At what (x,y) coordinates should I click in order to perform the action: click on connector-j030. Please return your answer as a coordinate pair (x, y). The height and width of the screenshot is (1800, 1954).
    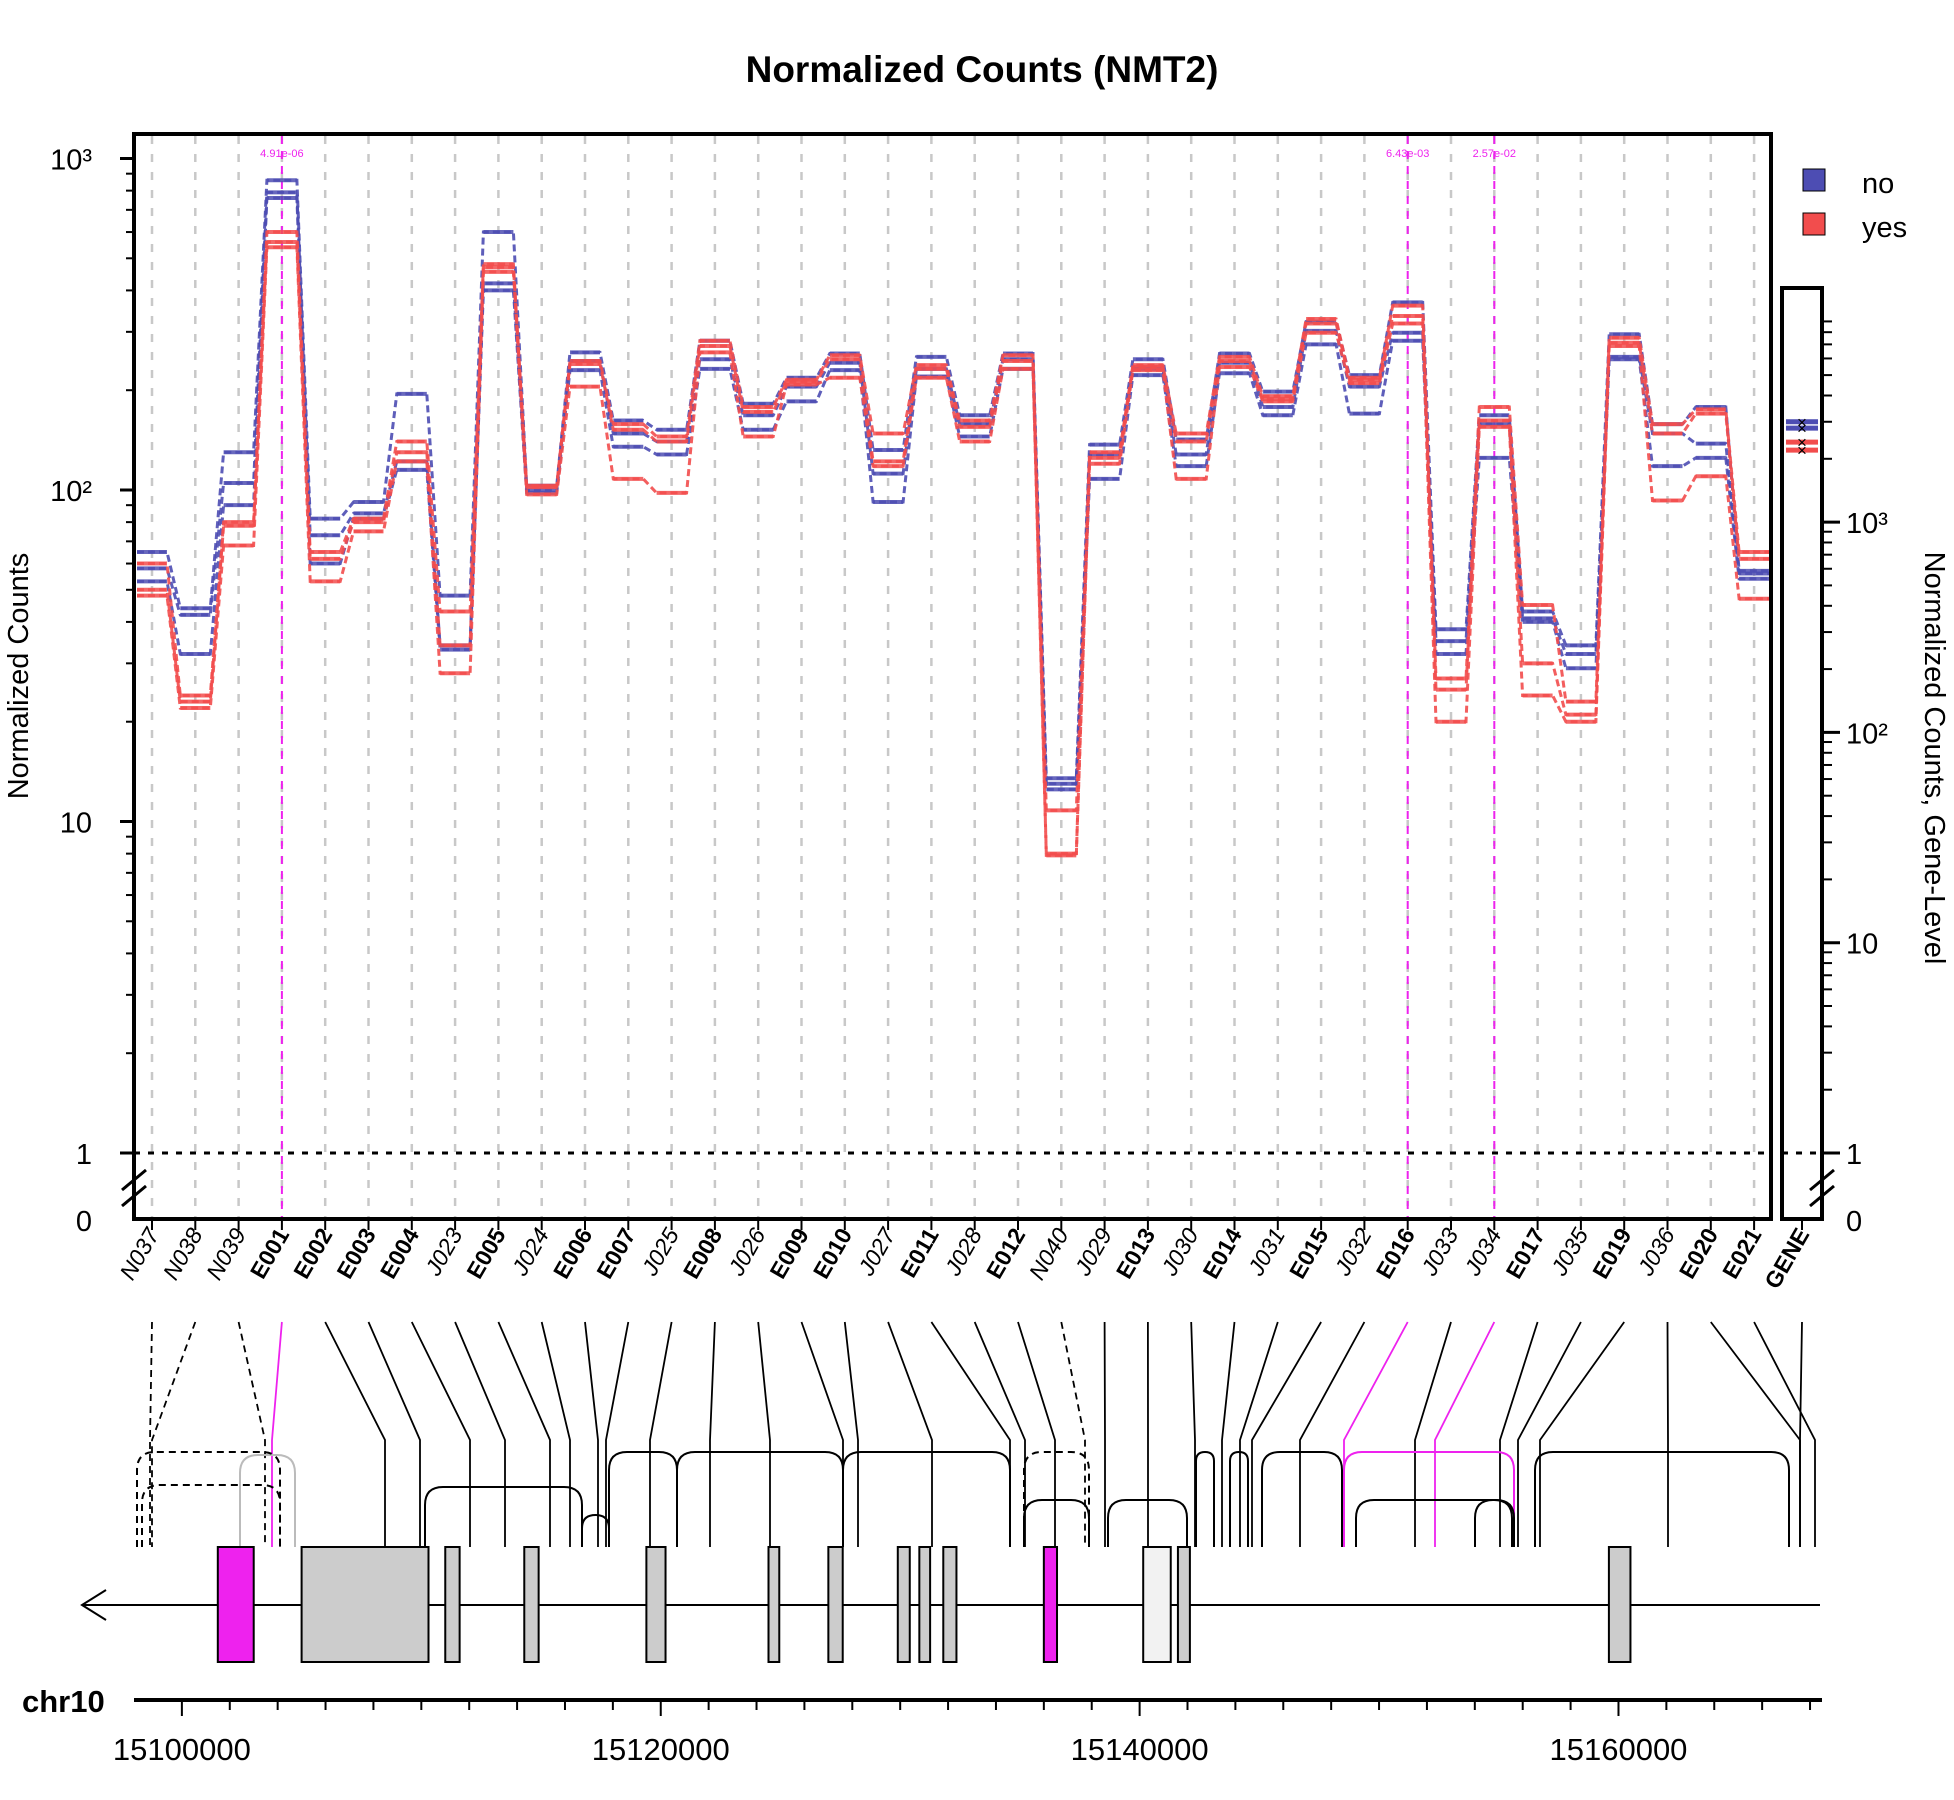
    Looking at the image, I should click on (1193, 1434).